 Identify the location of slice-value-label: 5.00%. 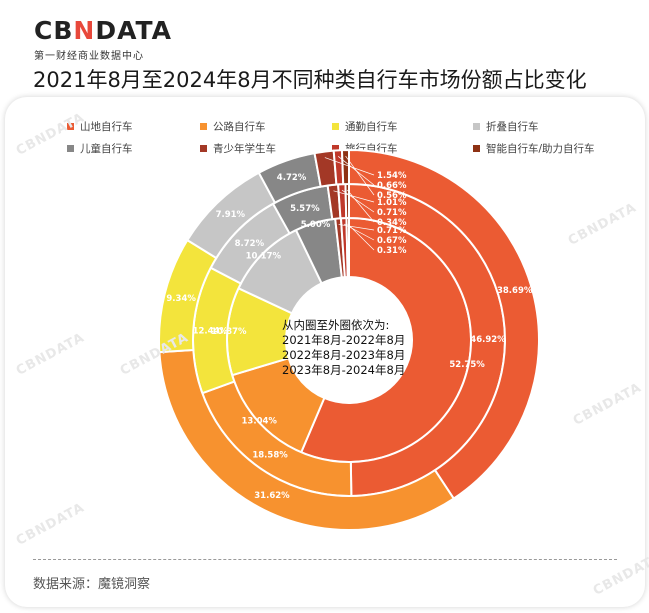
(316, 225).